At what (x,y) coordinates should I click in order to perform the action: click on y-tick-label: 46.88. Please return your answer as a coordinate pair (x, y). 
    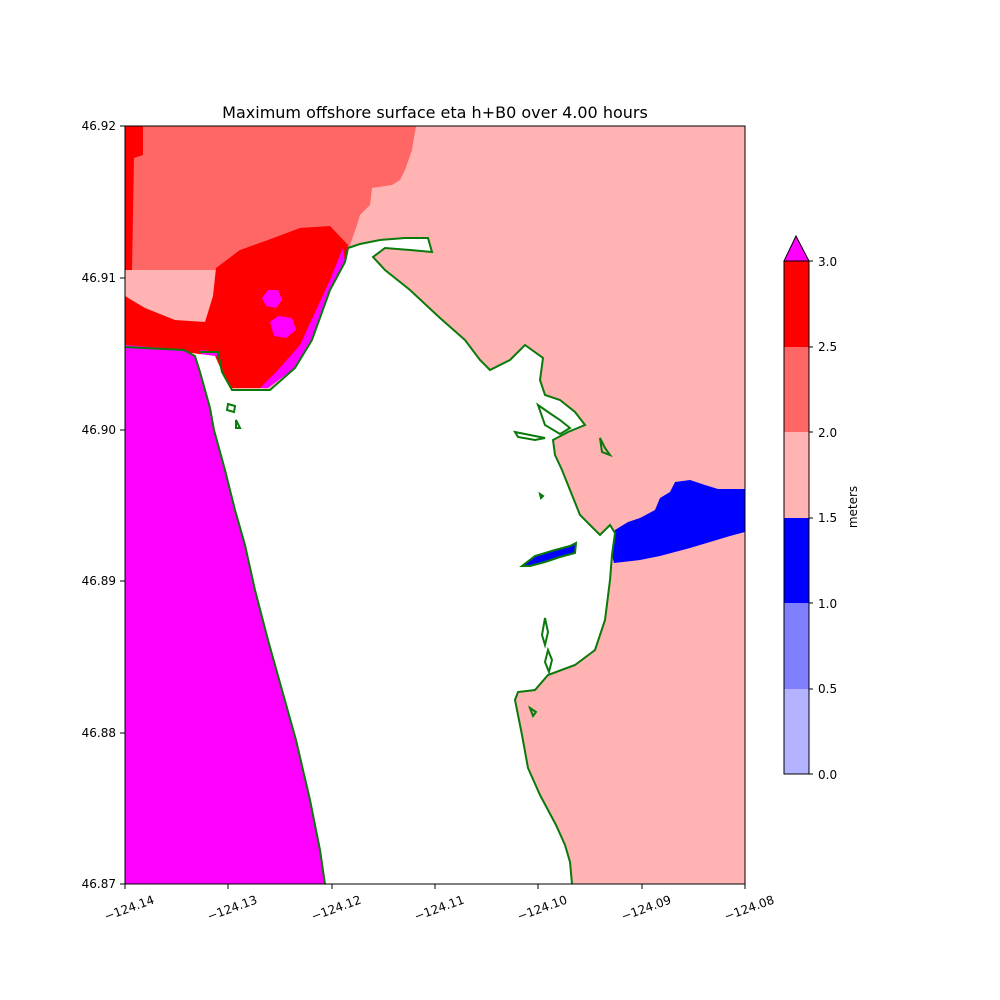
    Looking at the image, I should click on (99, 733).